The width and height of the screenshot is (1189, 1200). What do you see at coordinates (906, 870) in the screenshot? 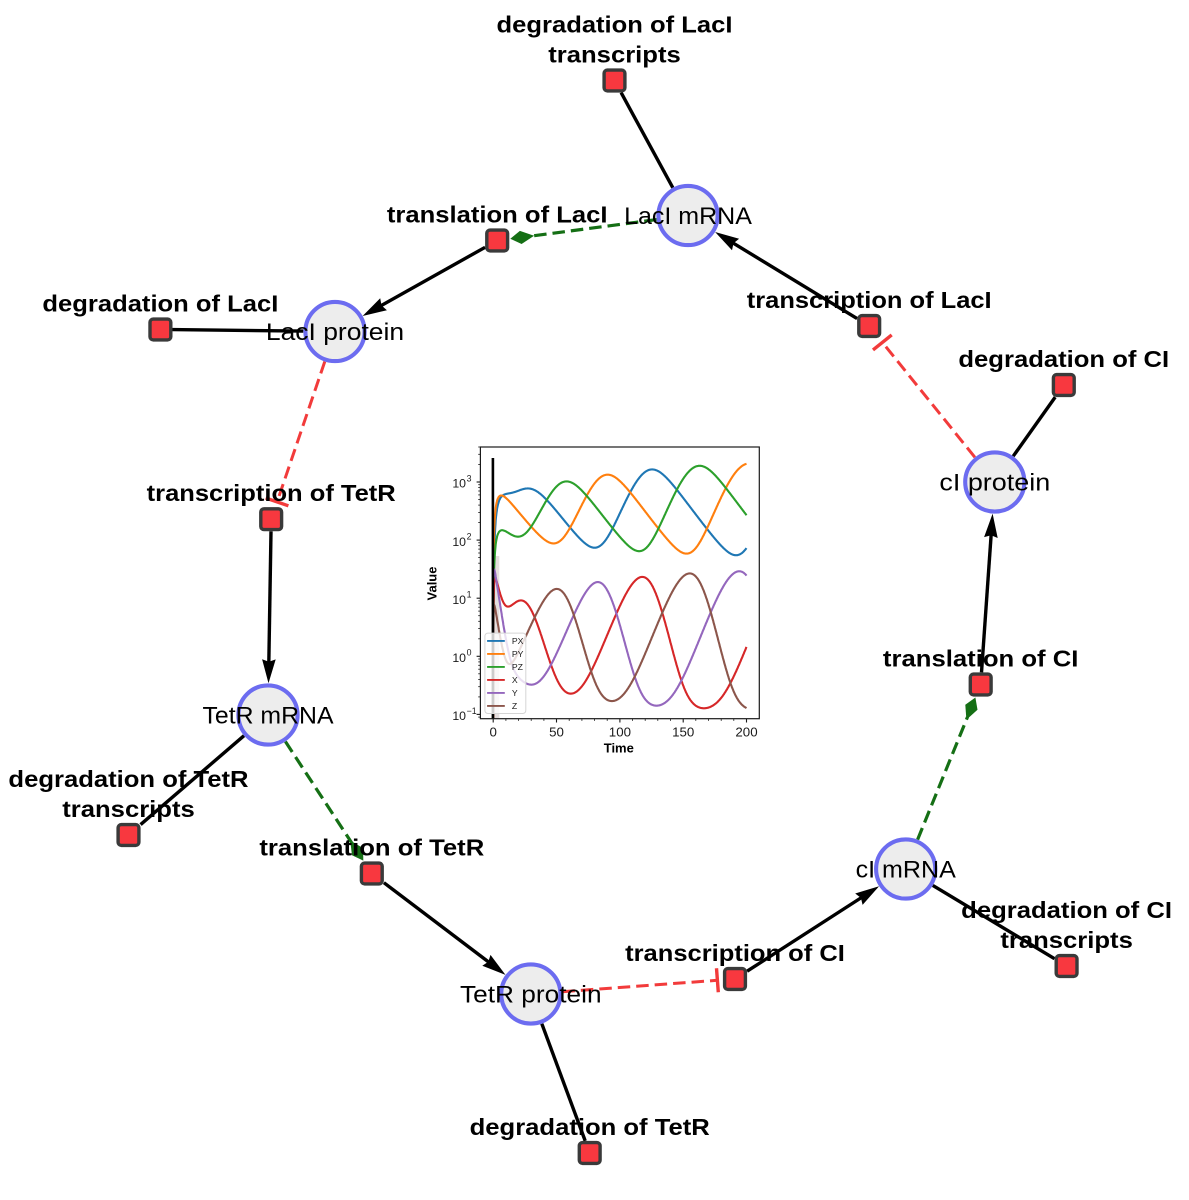
I see `svg-text: cI mRNA` at bounding box center [906, 870].